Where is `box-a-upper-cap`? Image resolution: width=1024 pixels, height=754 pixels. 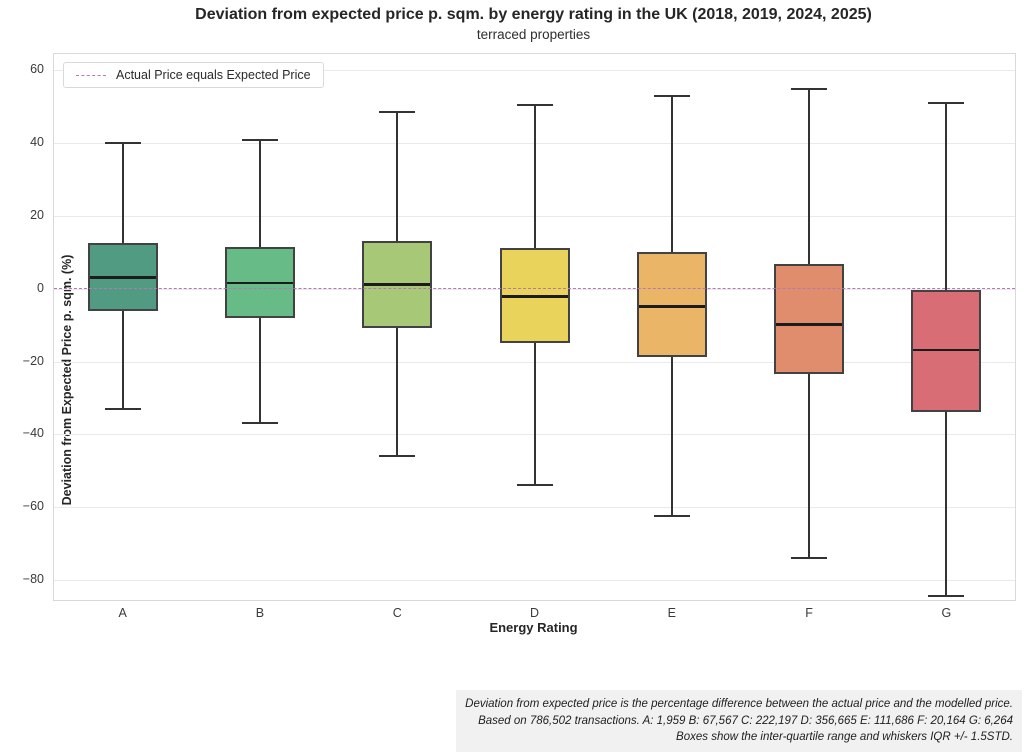
box-a-upper-cap is located at coordinates (122, 143).